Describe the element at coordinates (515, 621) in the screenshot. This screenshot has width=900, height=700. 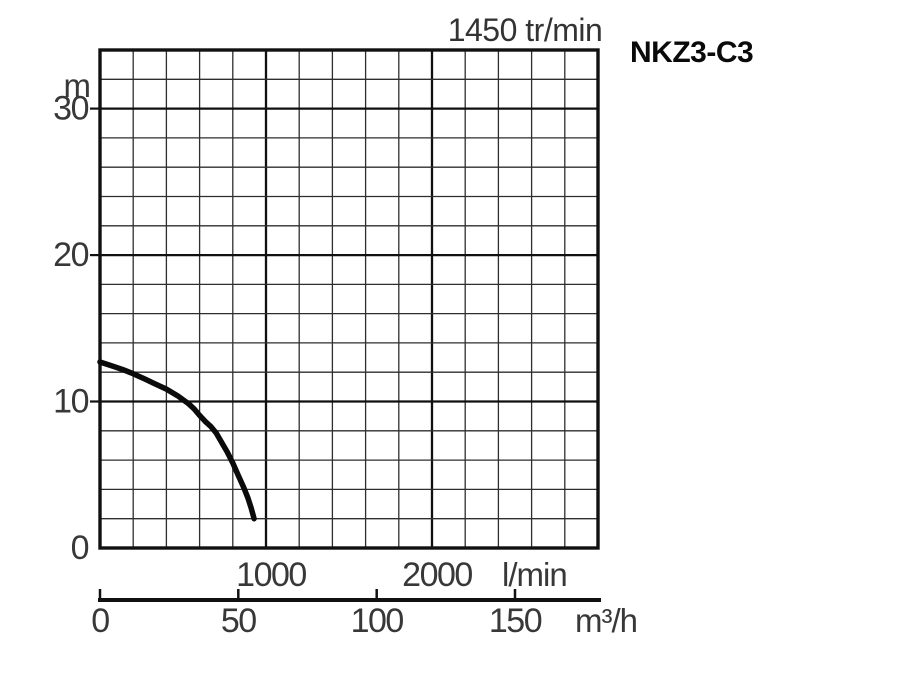
I see `x-m3h-tick-label: 150` at that location.